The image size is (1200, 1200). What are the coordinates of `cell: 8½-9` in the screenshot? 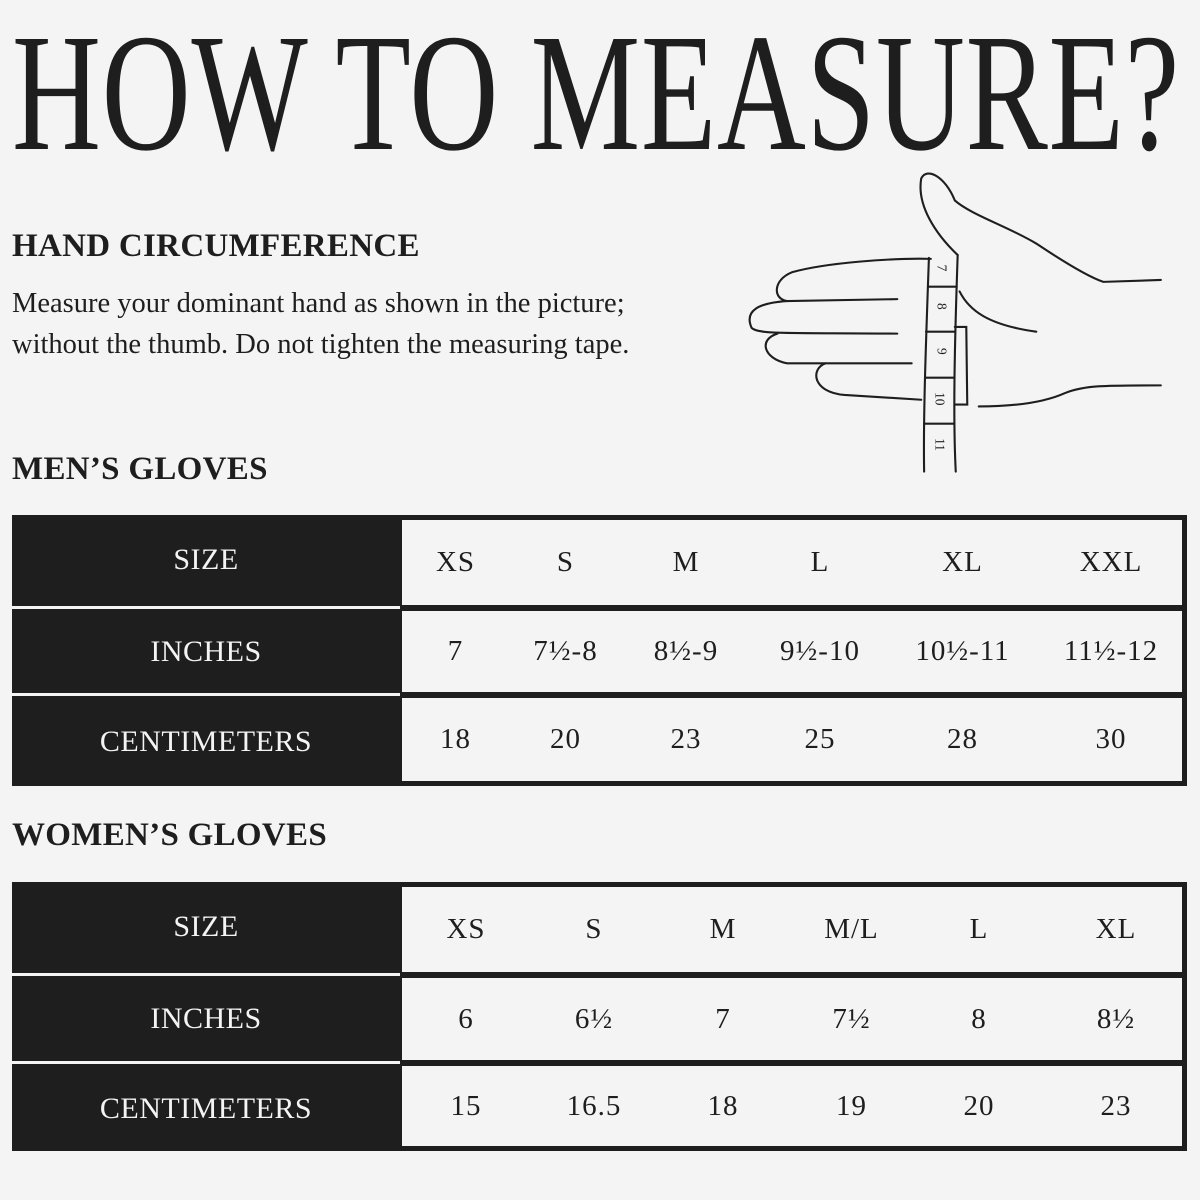 It's located at (686, 651).